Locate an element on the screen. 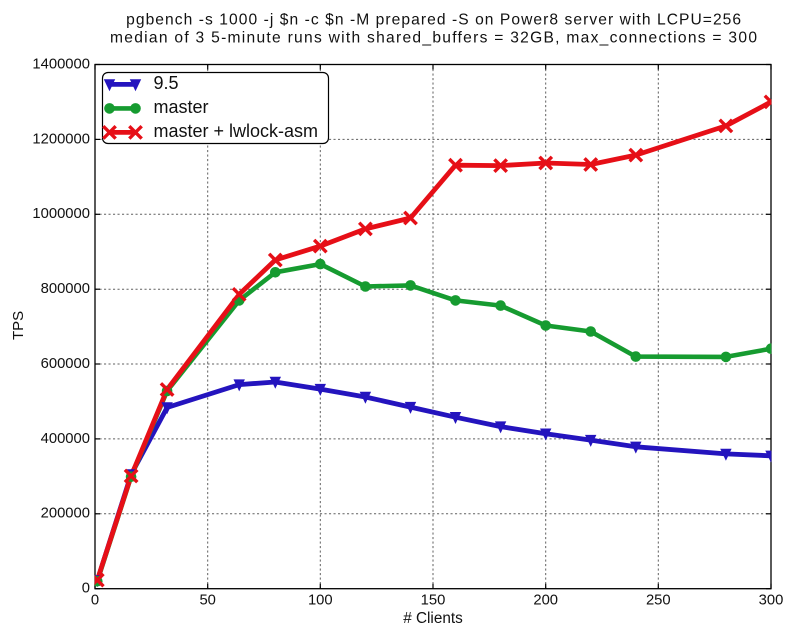 This screenshot has height=640, width=800. svg-text: master + lwlock-asm is located at coordinates (236, 131).